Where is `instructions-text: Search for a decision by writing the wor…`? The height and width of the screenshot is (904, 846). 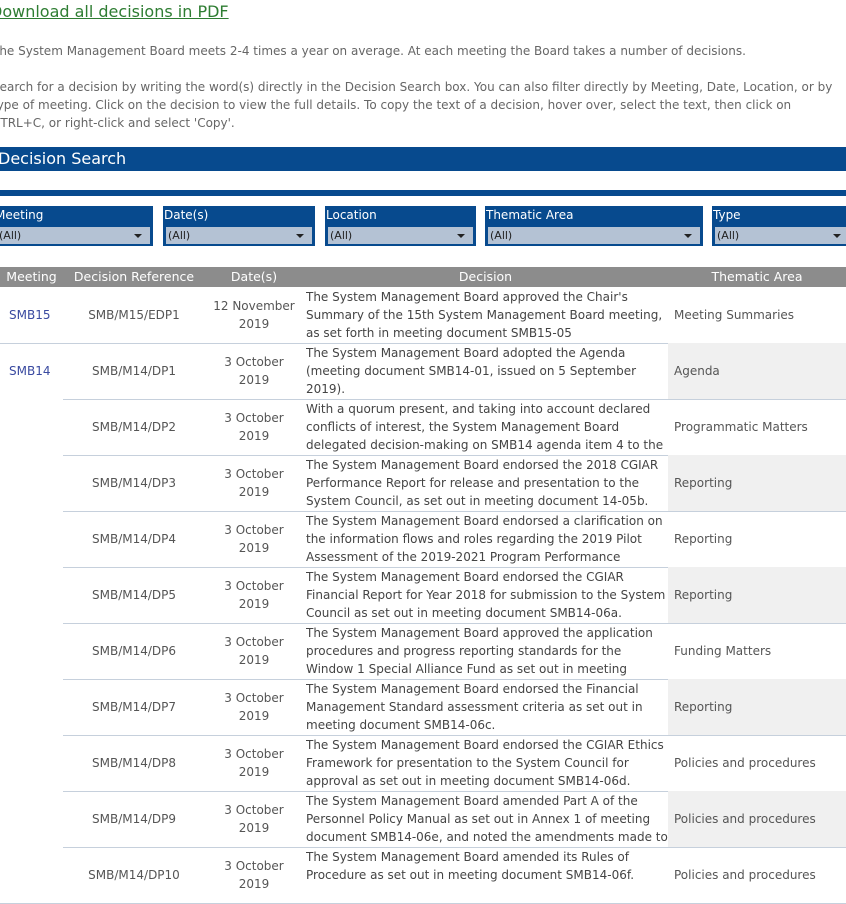 instructions-text: Search for a decision by writing the wor… is located at coordinates (416, 105).